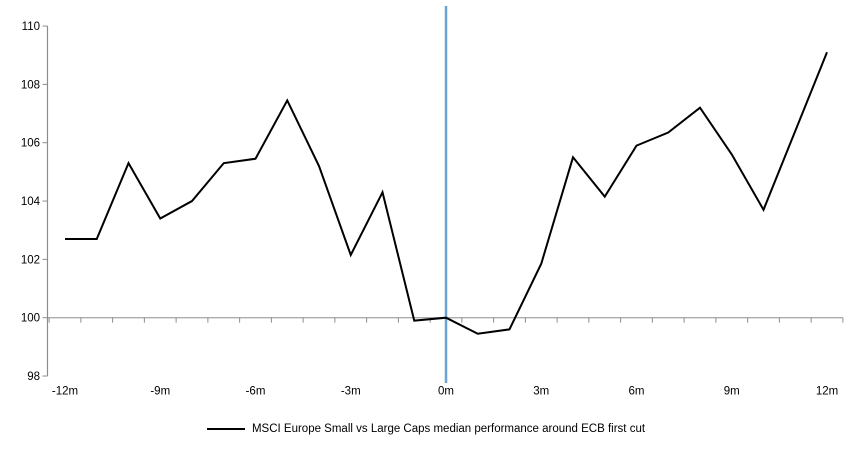 The image size is (852, 450). What do you see at coordinates (256, 392) in the screenshot?
I see `x-tick-label: -6m` at bounding box center [256, 392].